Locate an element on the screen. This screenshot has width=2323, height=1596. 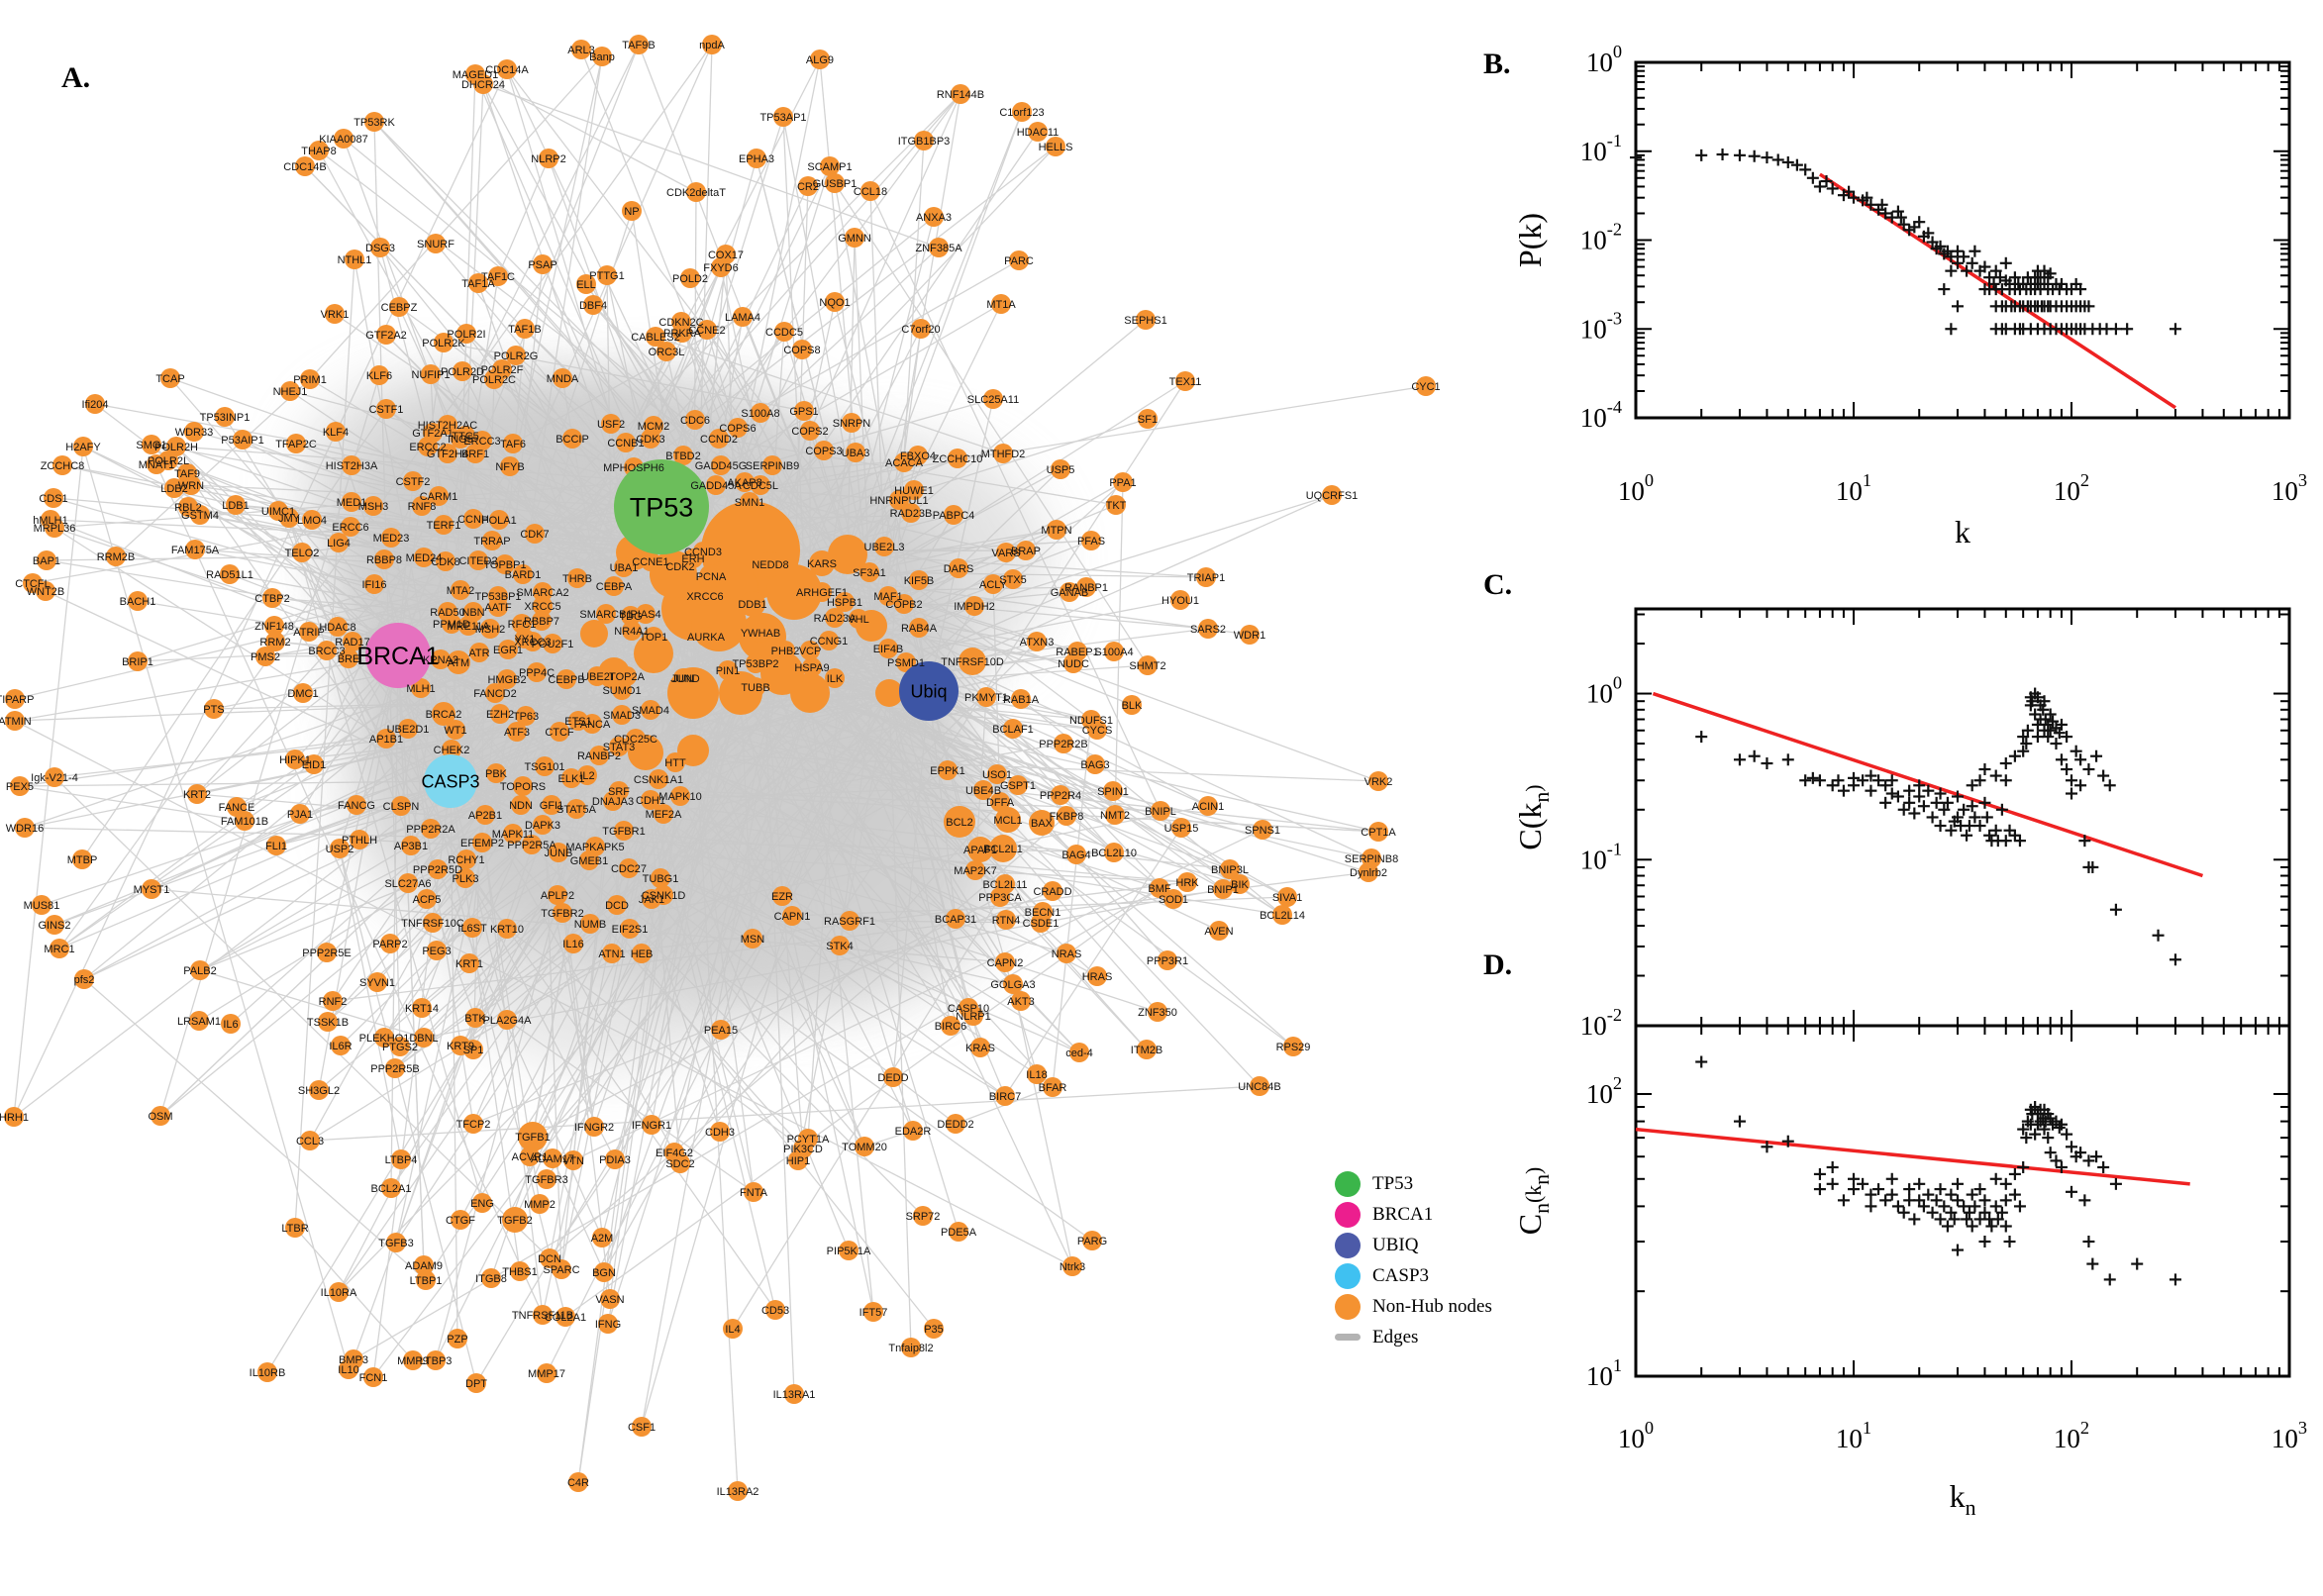
network-node-label: RBL2 is located at coordinates (188, 508).